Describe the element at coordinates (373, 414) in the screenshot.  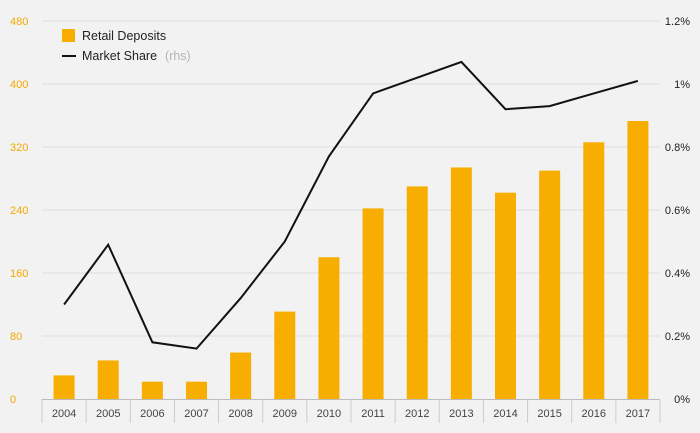
I see `x-tick-label: 2011` at that location.